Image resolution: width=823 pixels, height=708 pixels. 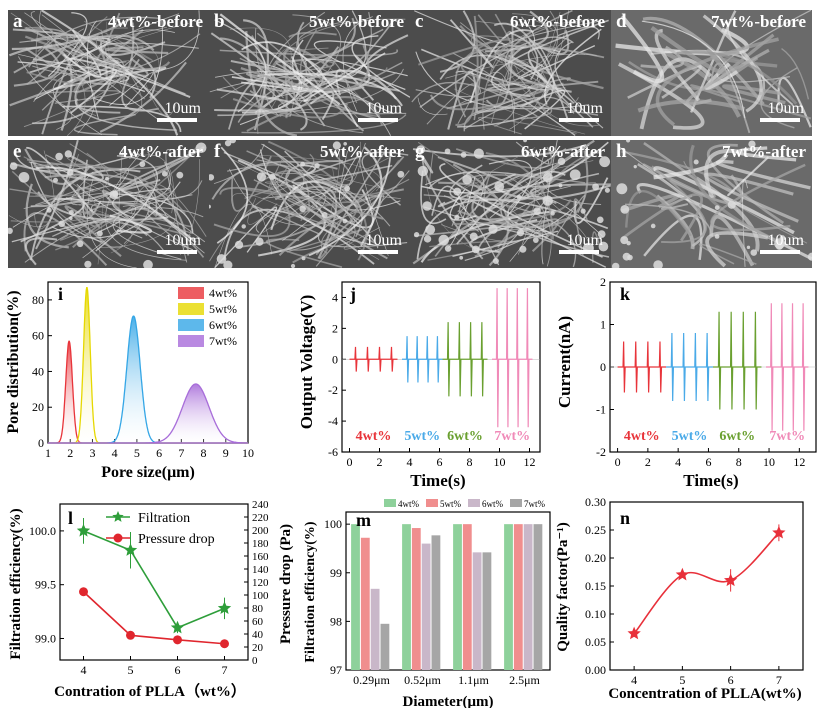 I want to click on y-tick-label: 100.0, so click(x=42, y=531).